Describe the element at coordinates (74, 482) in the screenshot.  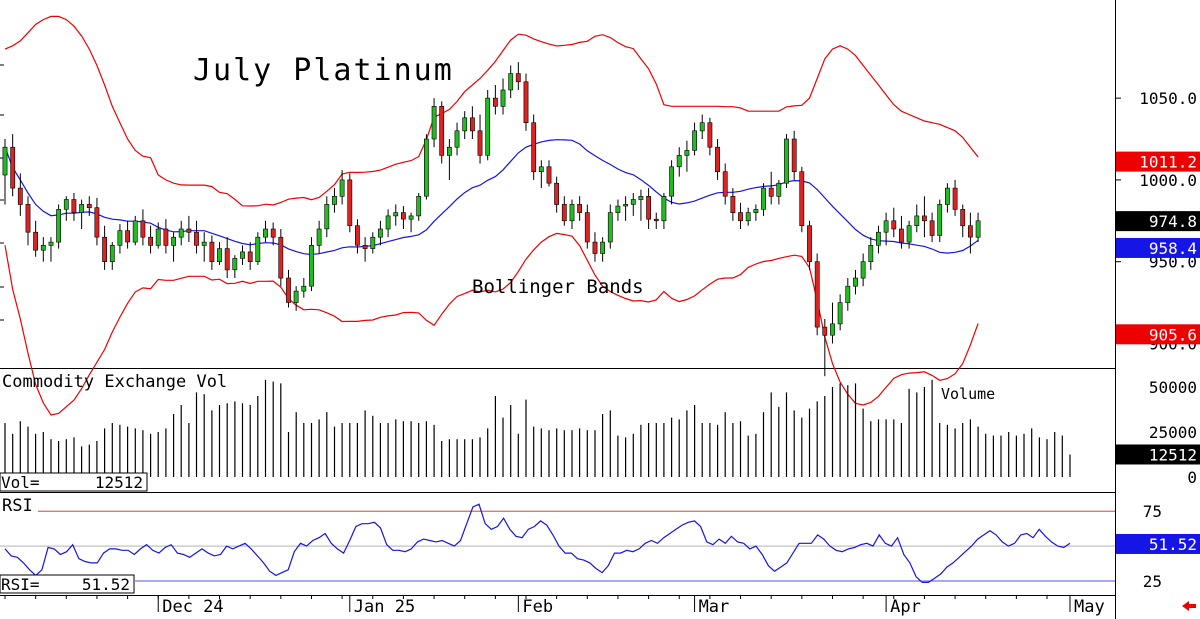
I see `volume-readout-box` at that location.